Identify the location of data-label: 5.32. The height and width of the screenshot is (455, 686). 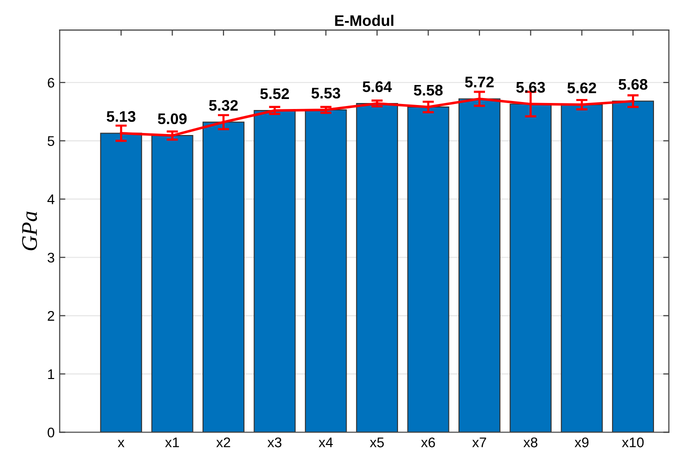
(223, 105).